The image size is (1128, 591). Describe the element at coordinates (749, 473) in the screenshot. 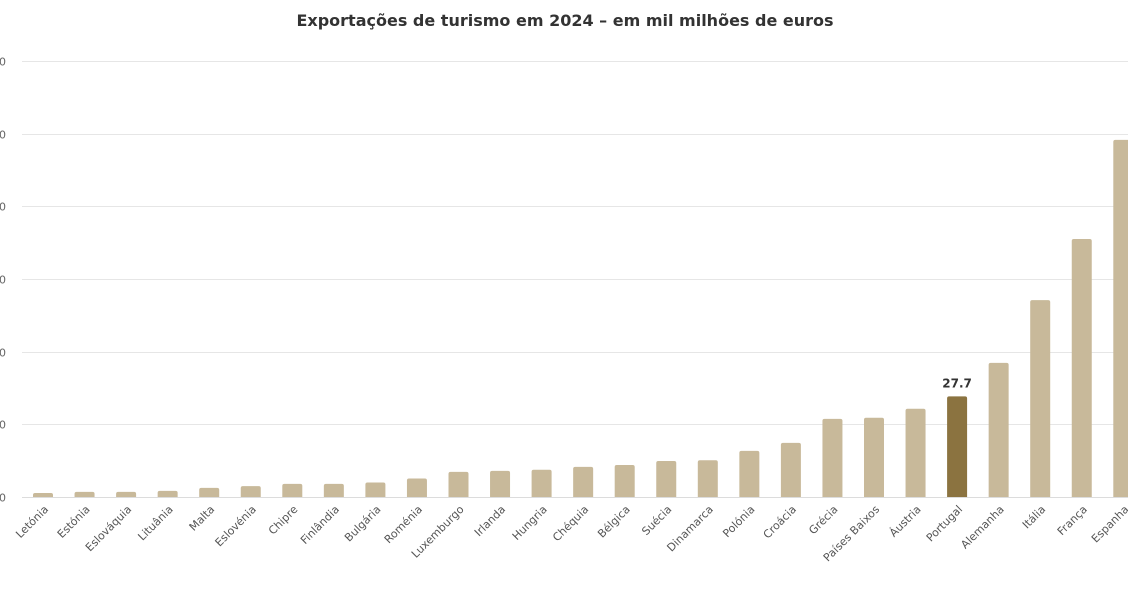

I see `bar-polónia` at that location.